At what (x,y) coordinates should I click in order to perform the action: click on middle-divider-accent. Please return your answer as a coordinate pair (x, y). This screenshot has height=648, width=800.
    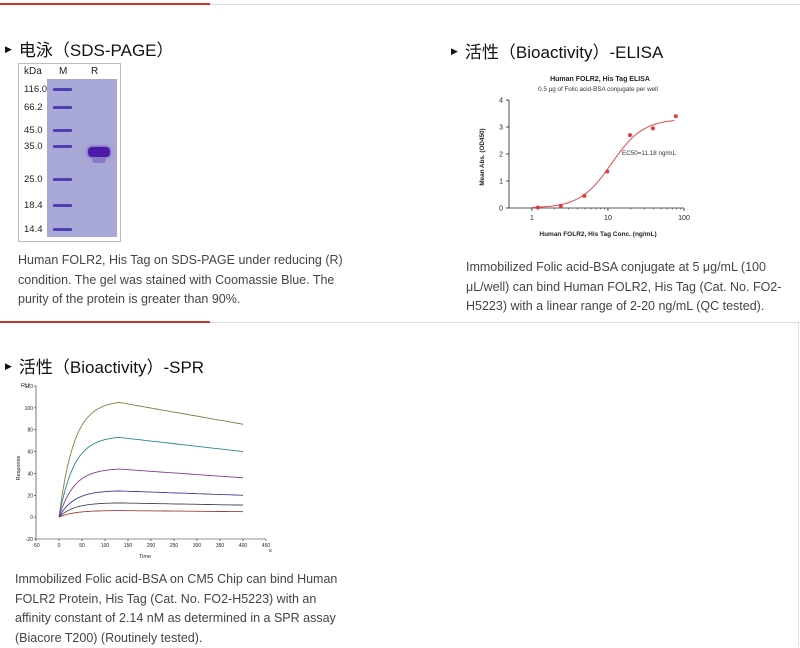
    Looking at the image, I should click on (105, 322).